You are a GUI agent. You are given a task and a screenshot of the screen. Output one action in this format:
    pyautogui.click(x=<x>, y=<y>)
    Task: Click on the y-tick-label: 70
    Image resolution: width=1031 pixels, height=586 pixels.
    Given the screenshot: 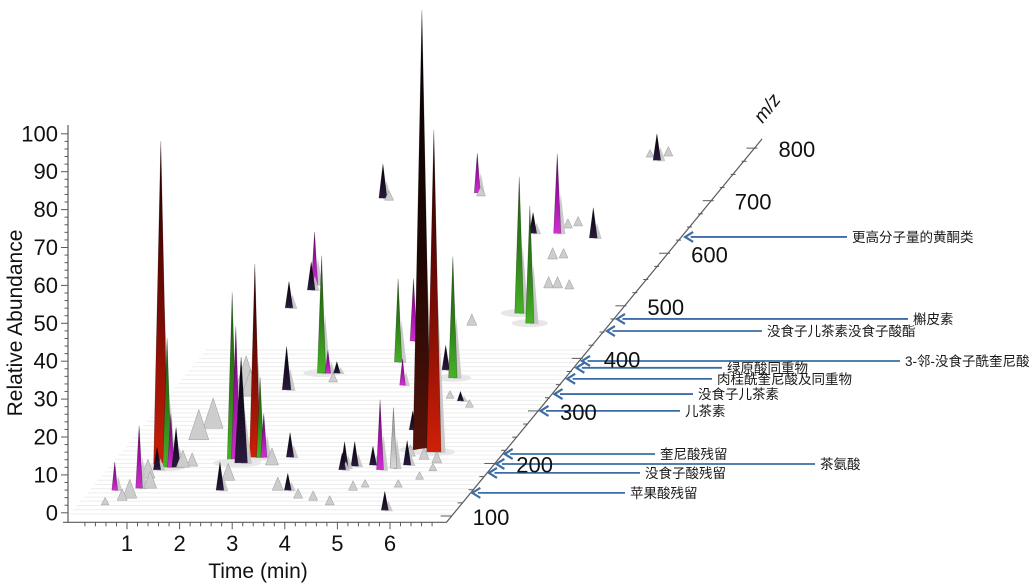 What is the action you would take?
    pyautogui.click(x=46, y=247)
    